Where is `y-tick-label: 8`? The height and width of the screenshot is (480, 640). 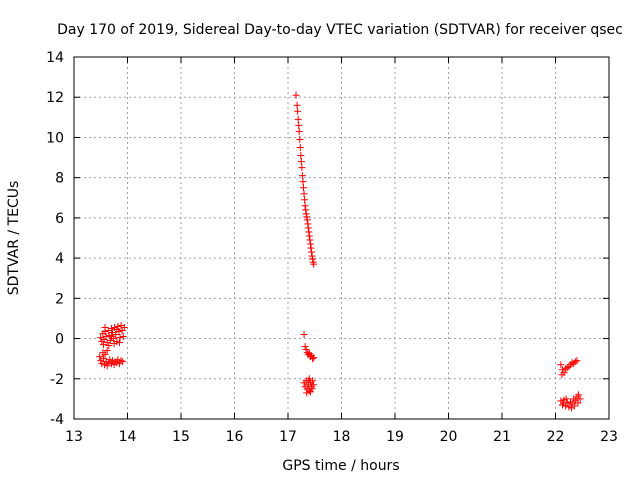 y-tick-label: 8 is located at coordinates (59, 179).